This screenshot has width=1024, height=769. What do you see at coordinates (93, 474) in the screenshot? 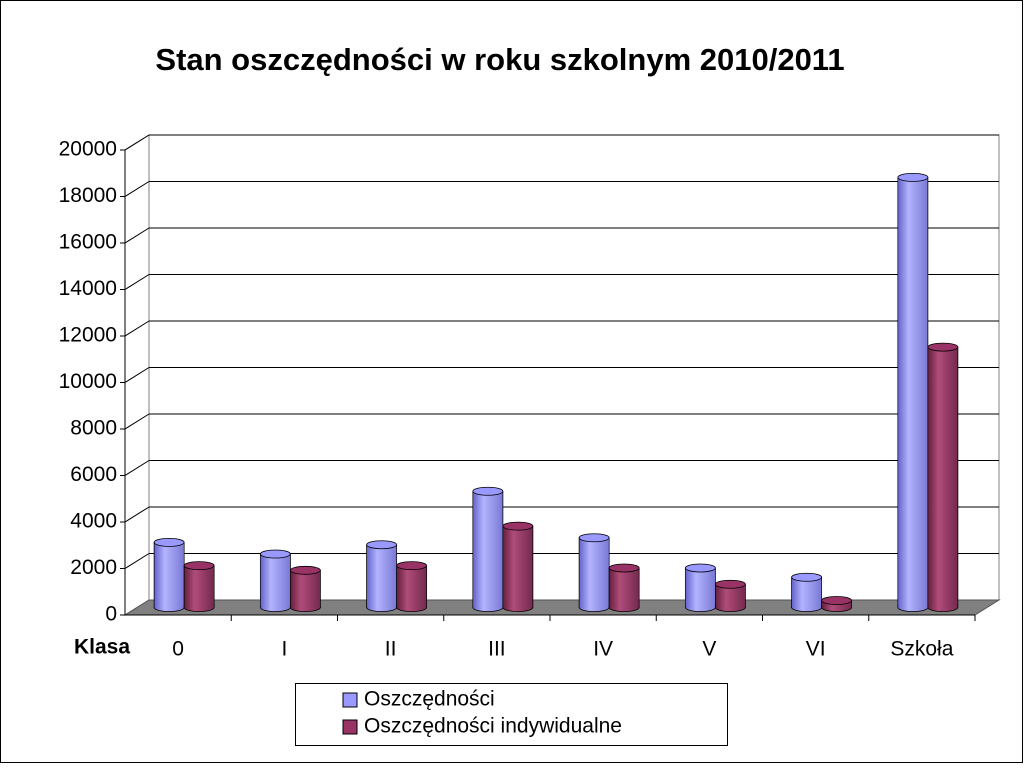
I see `y-tick-label: 6000` at bounding box center [93, 474].